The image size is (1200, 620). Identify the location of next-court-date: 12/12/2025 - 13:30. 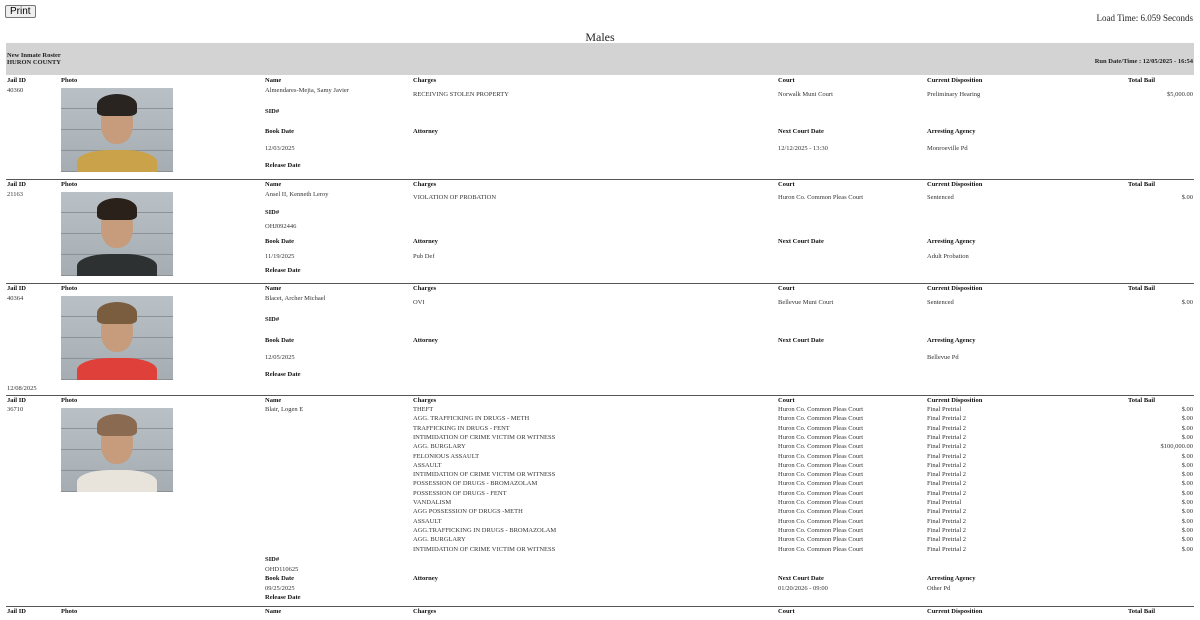
(803, 148).